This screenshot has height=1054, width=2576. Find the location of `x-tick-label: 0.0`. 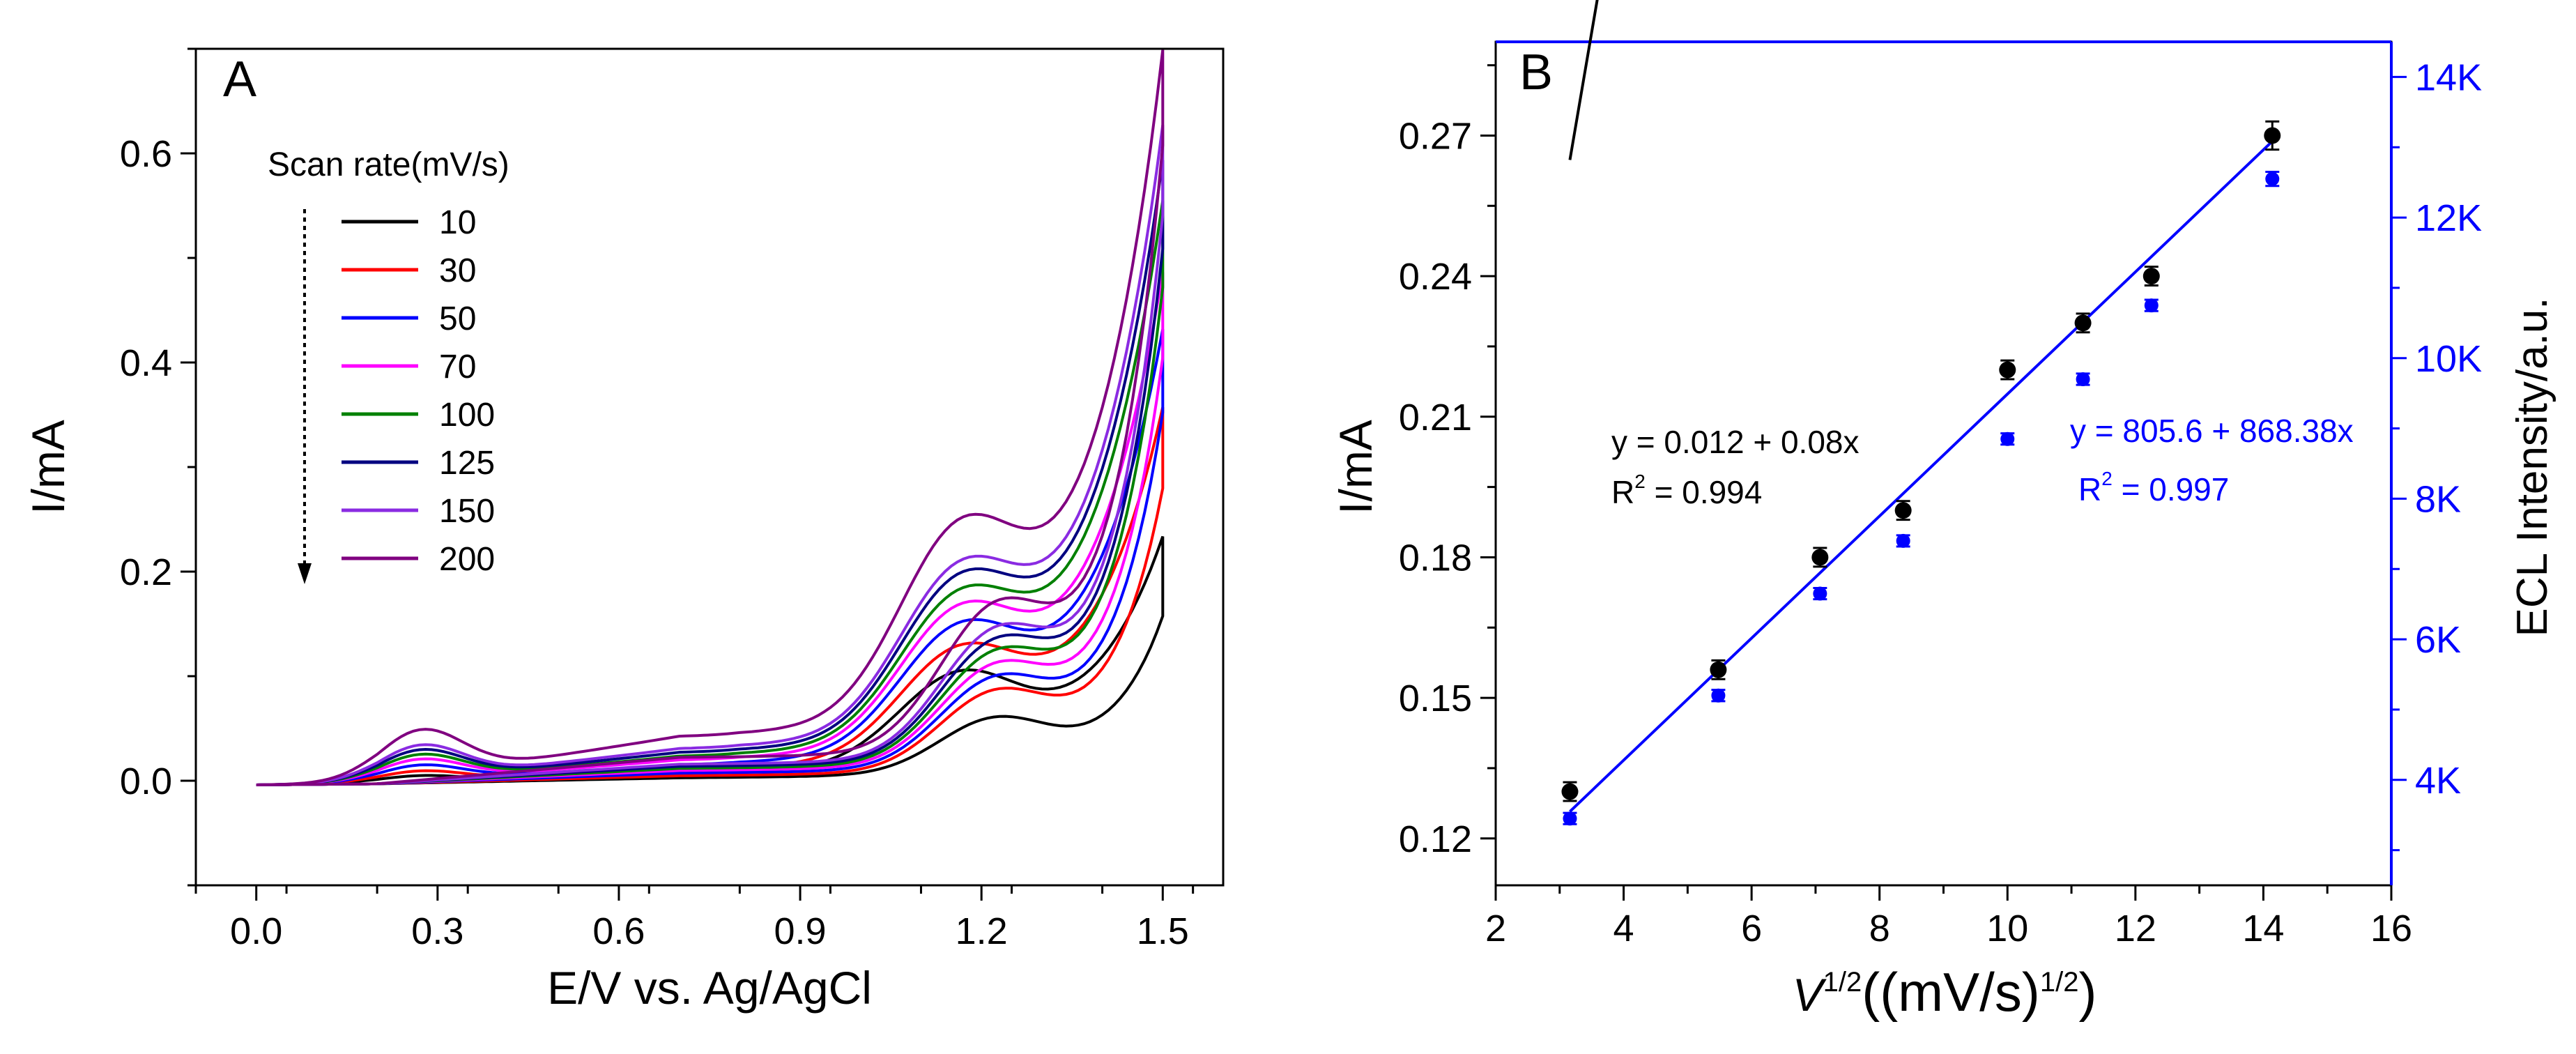

x-tick-label: 0.0 is located at coordinates (256, 931).